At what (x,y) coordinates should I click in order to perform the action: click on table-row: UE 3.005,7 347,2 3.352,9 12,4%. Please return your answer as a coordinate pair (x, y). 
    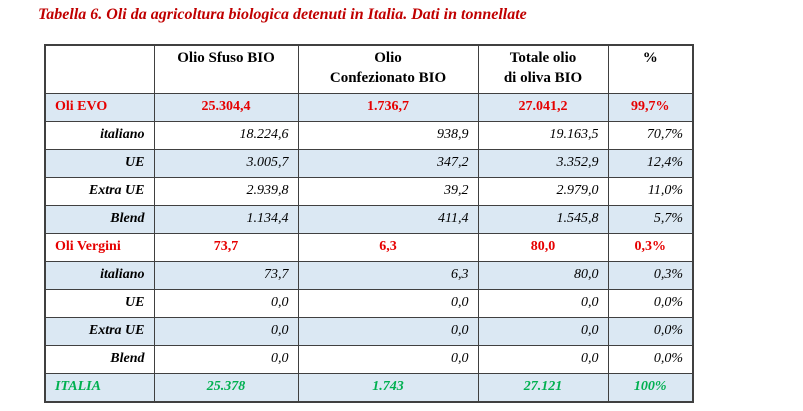
    Looking at the image, I should click on (369, 163).